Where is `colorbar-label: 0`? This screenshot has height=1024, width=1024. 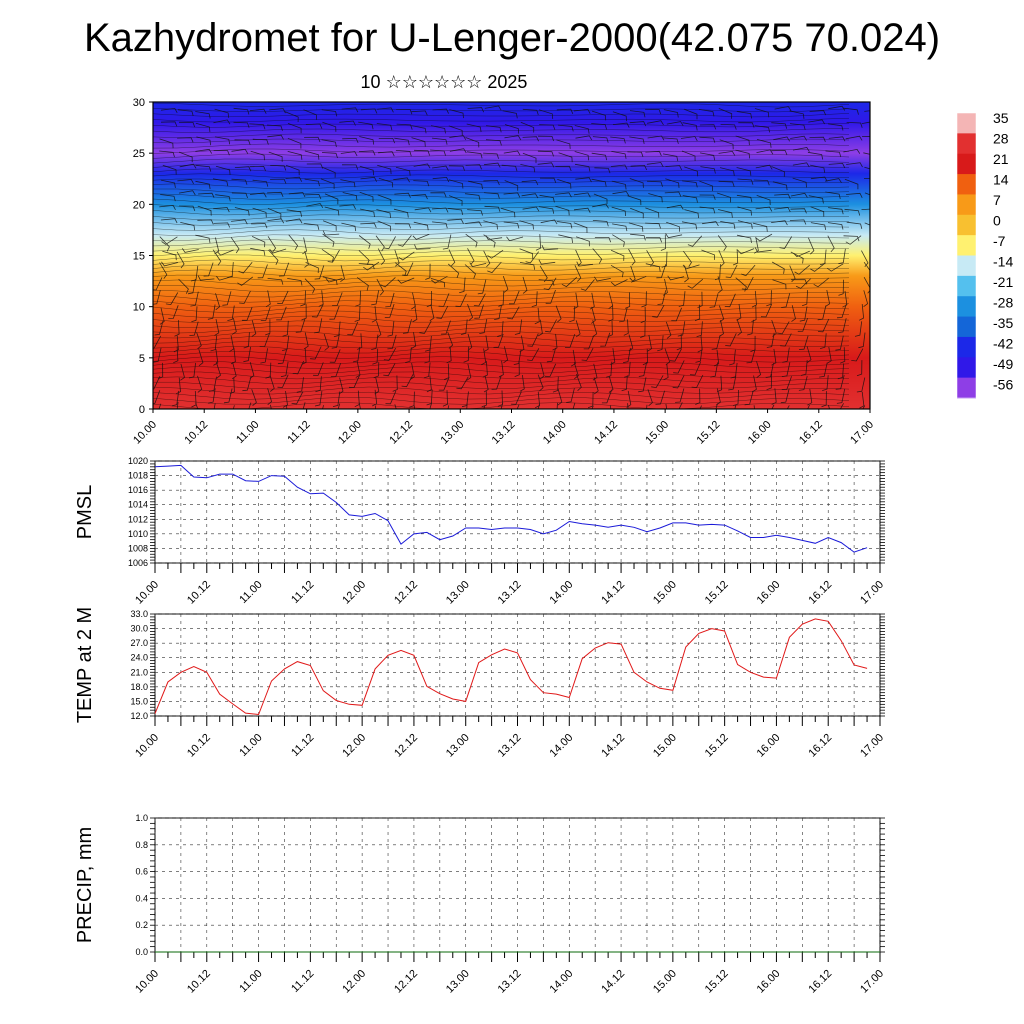 colorbar-label: 0 is located at coordinates (997, 221).